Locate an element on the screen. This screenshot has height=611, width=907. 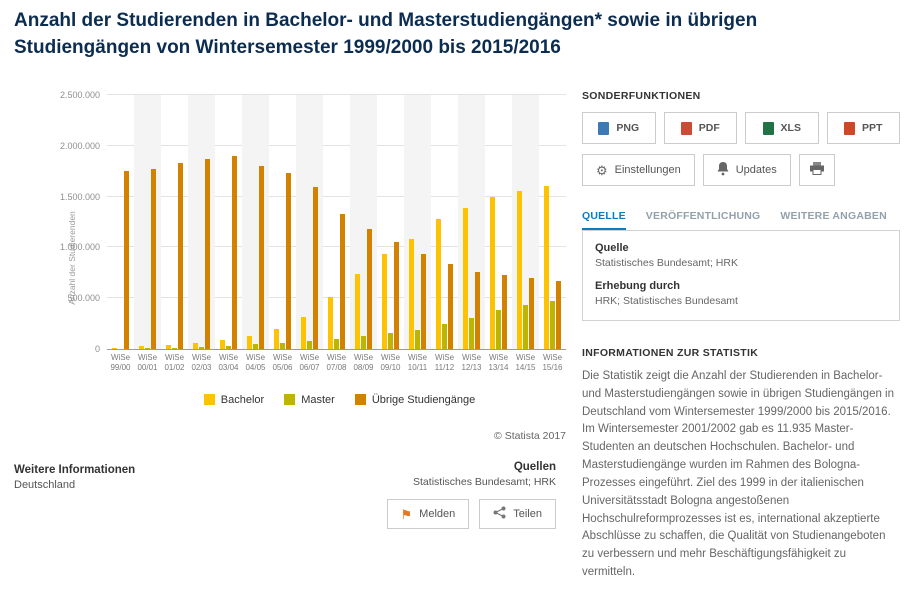
x-axis-tick-label: WiSe 12/13 is located at coordinates (471, 363).